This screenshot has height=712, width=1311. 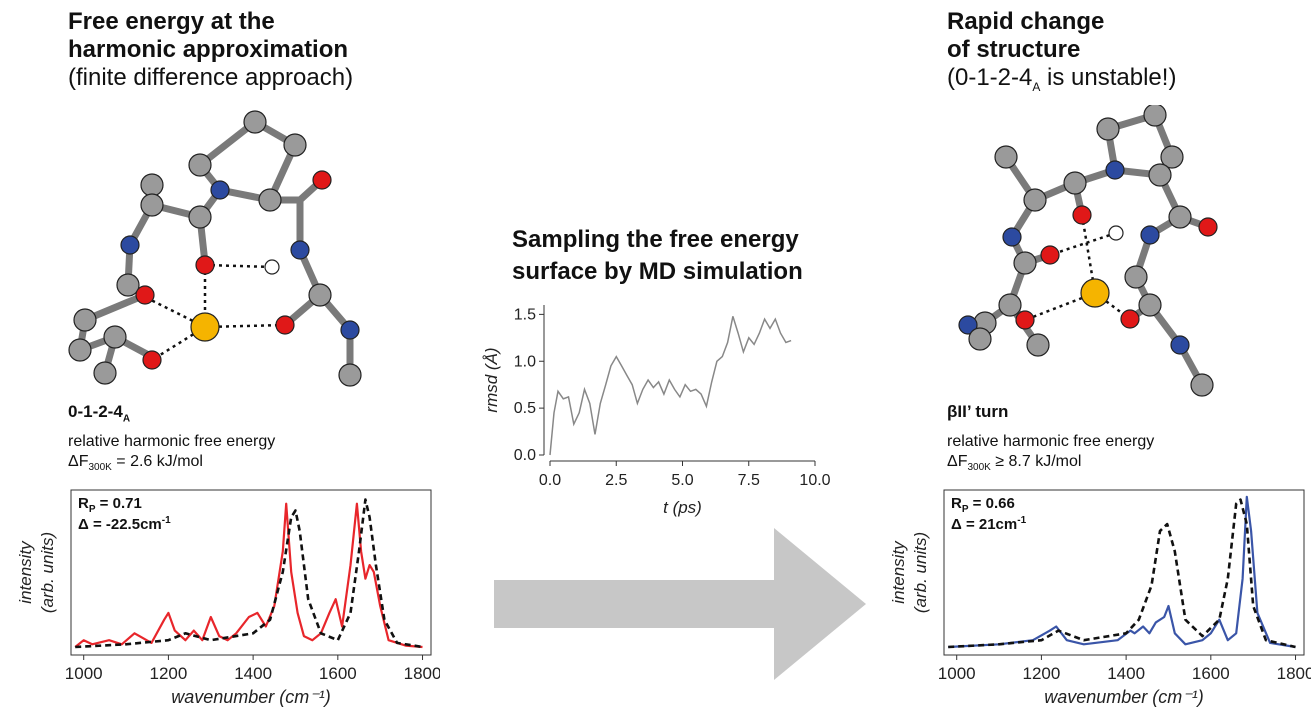 I want to click on ir-left-experimental-line, so click(x=249, y=573).